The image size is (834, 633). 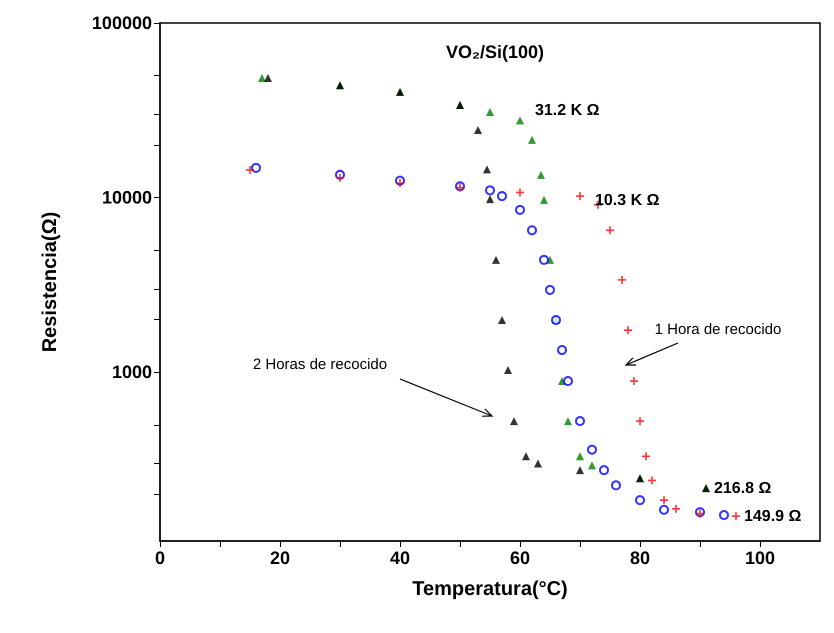 I want to click on y-tick-label: 100000, so click(x=122, y=23).